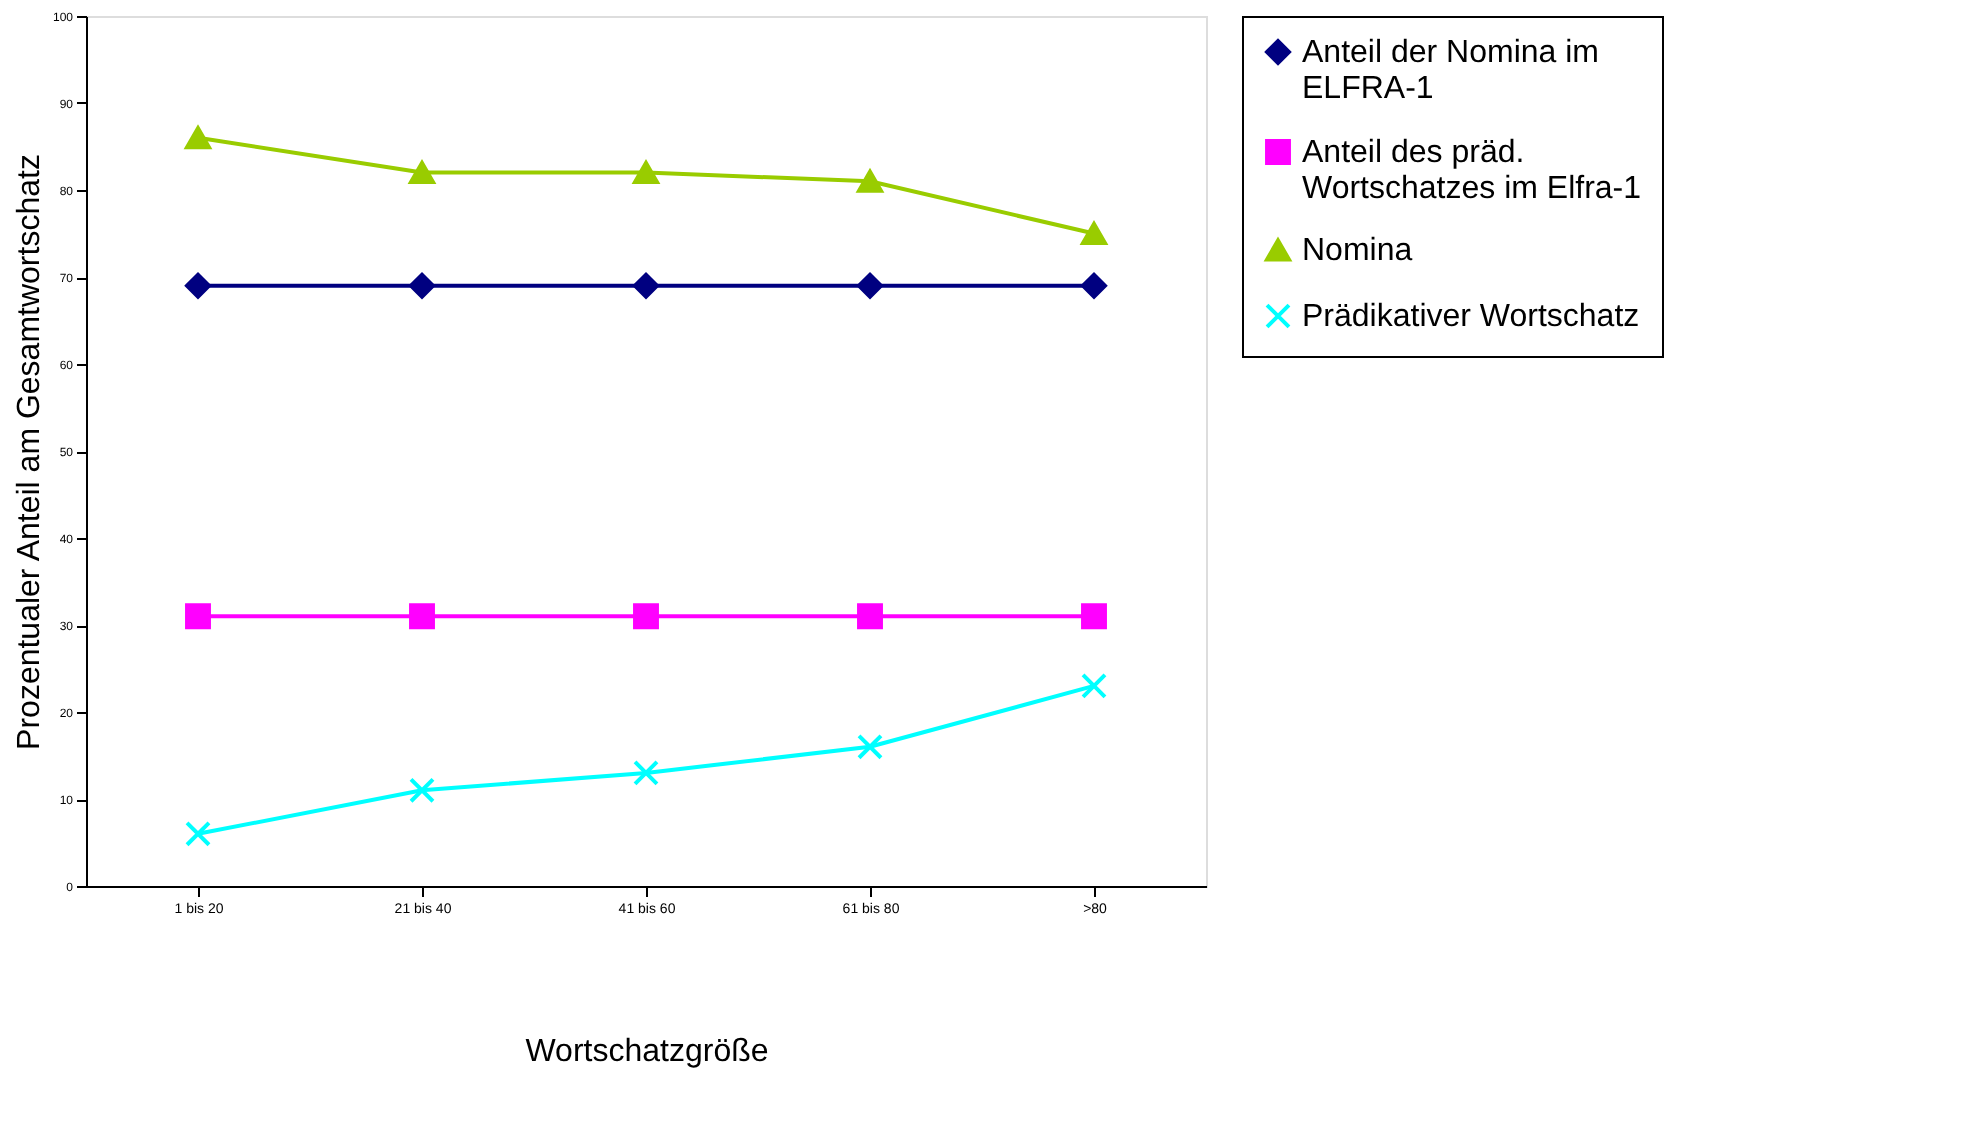  Describe the element at coordinates (1450, 71) in the screenshot. I see `legend-label: Anteil der Nomina im ELFRA-1` at that location.